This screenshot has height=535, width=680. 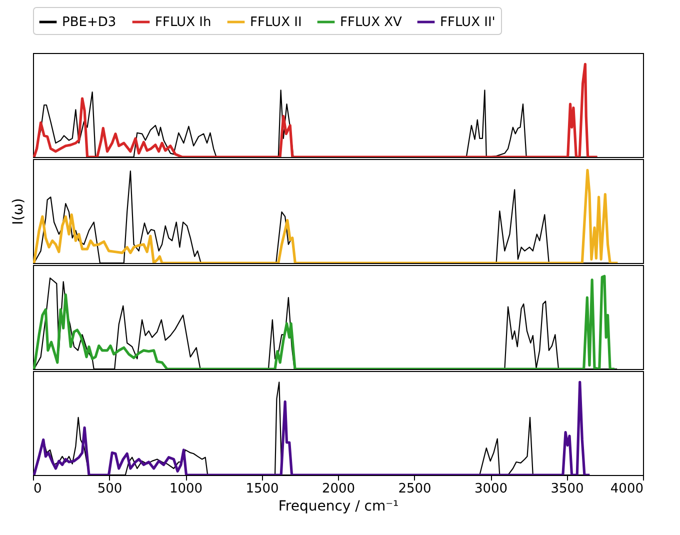 What do you see at coordinates (262, 489) in the screenshot?
I see `x-tick-label: 1500` at bounding box center [262, 489].